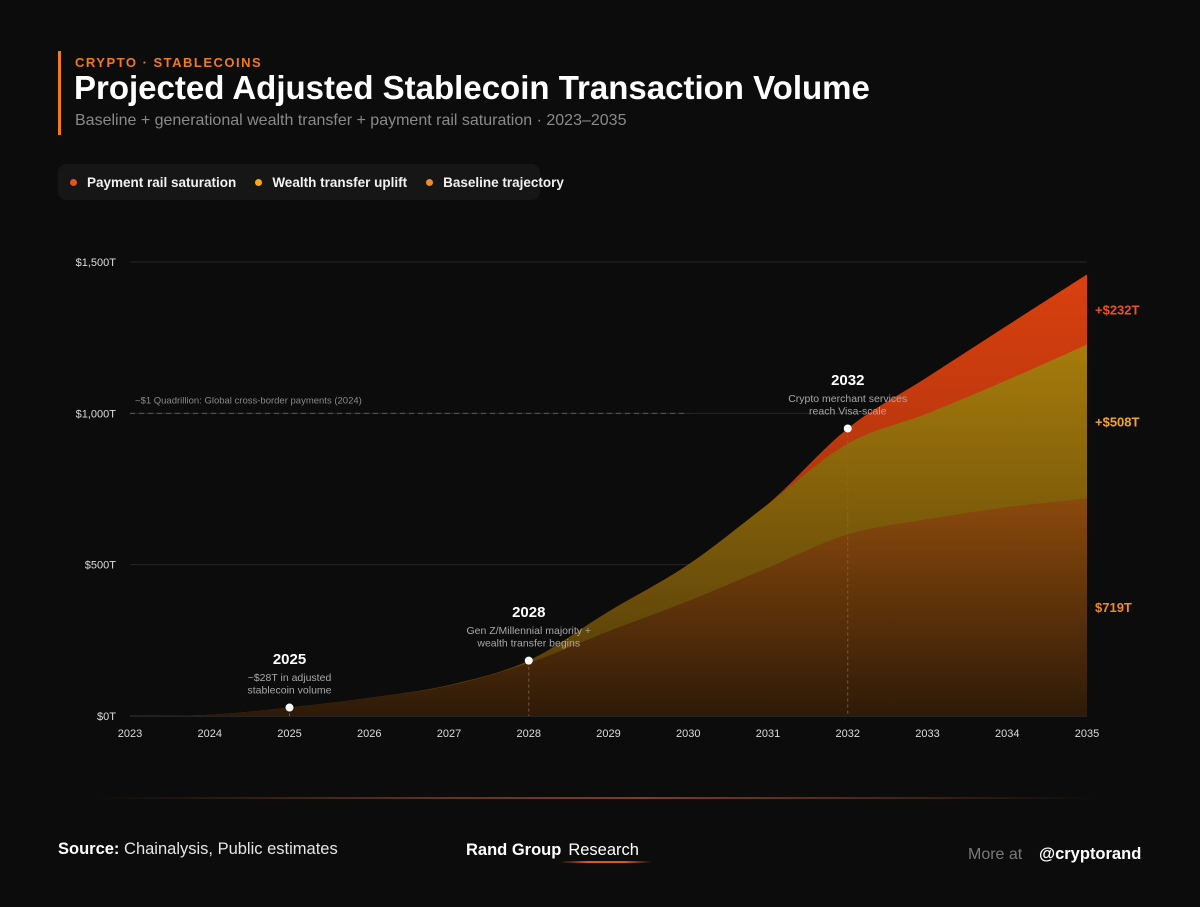 This screenshot has width=1200, height=907. I want to click on x-tick-label: 2023, so click(130, 734).